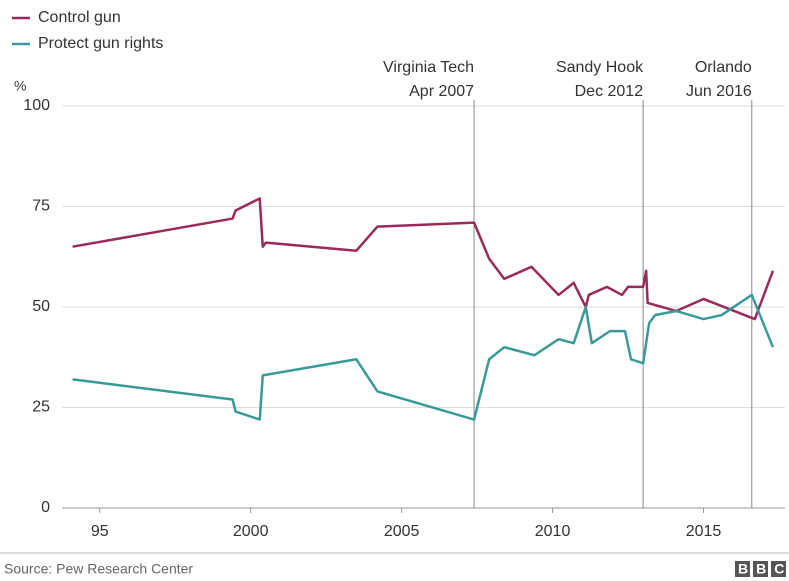 This screenshot has width=789, height=581. Describe the element at coordinates (36, 105) in the screenshot. I see `y-tick-label: 100` at that location.